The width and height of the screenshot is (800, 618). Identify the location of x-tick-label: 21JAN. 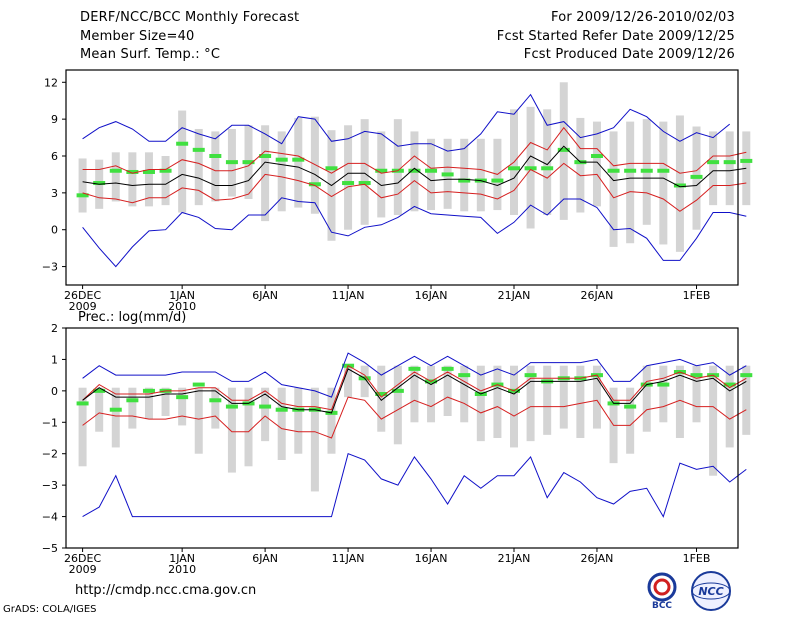
(514, 558).